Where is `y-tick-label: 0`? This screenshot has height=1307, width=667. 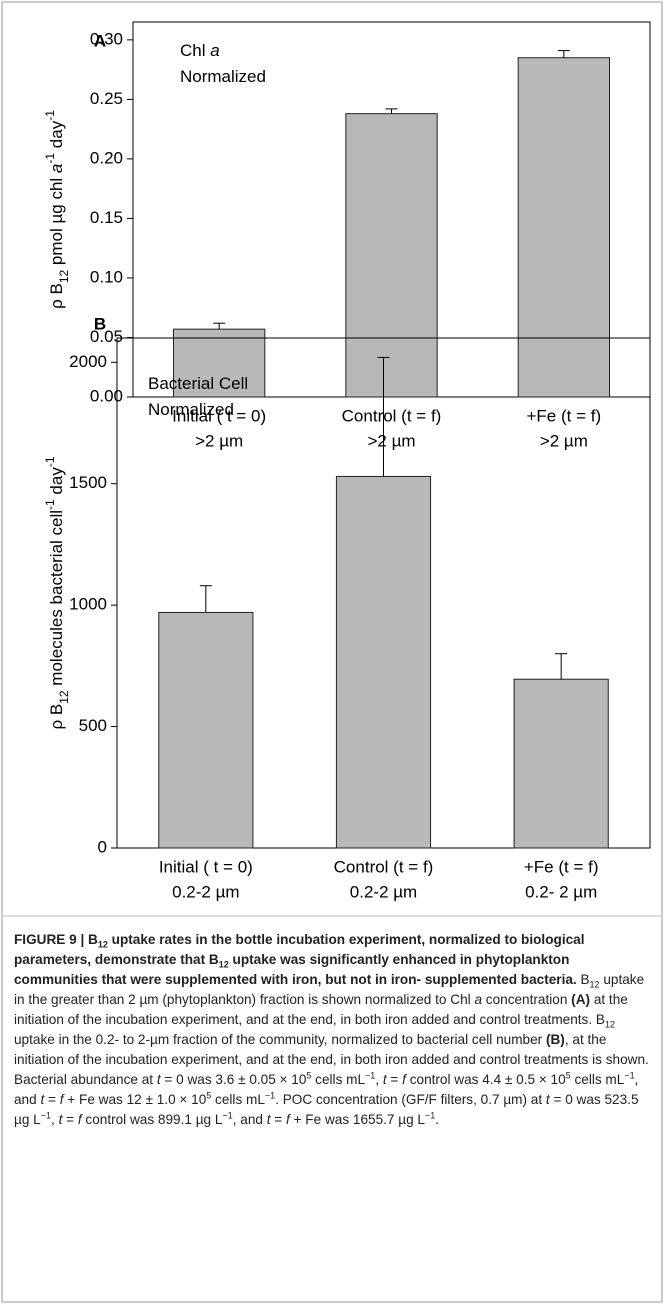 y-tick-label: 0 is located at coordinates (102, 846).